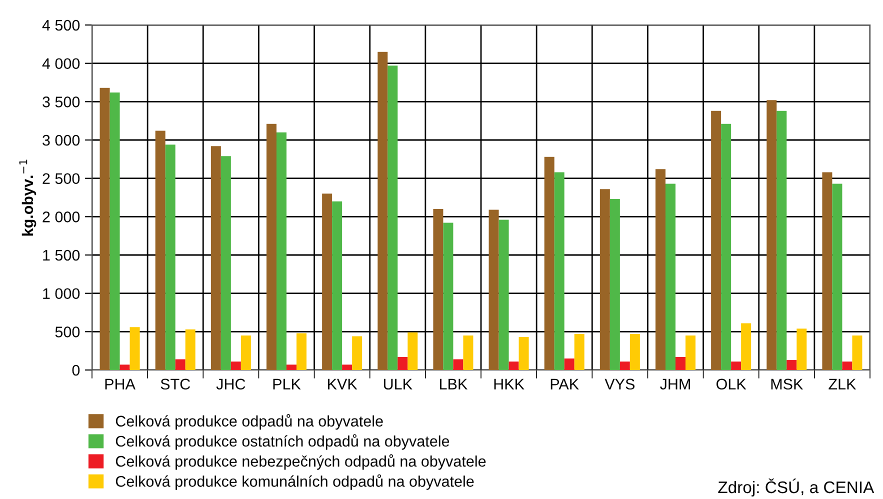  I want to click on legend-label: Celková produkce nebezpečných odpadů na obyvatele, so click(301, 462).